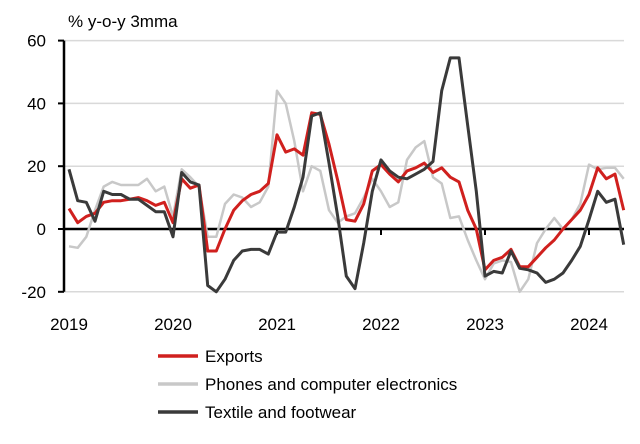 The height and width of the screenshot is (444, 640). What do you see at coordinates (69, 324) in the screenshot?
I see `x-tick-label: 2019` at bounding box center [69, 324].